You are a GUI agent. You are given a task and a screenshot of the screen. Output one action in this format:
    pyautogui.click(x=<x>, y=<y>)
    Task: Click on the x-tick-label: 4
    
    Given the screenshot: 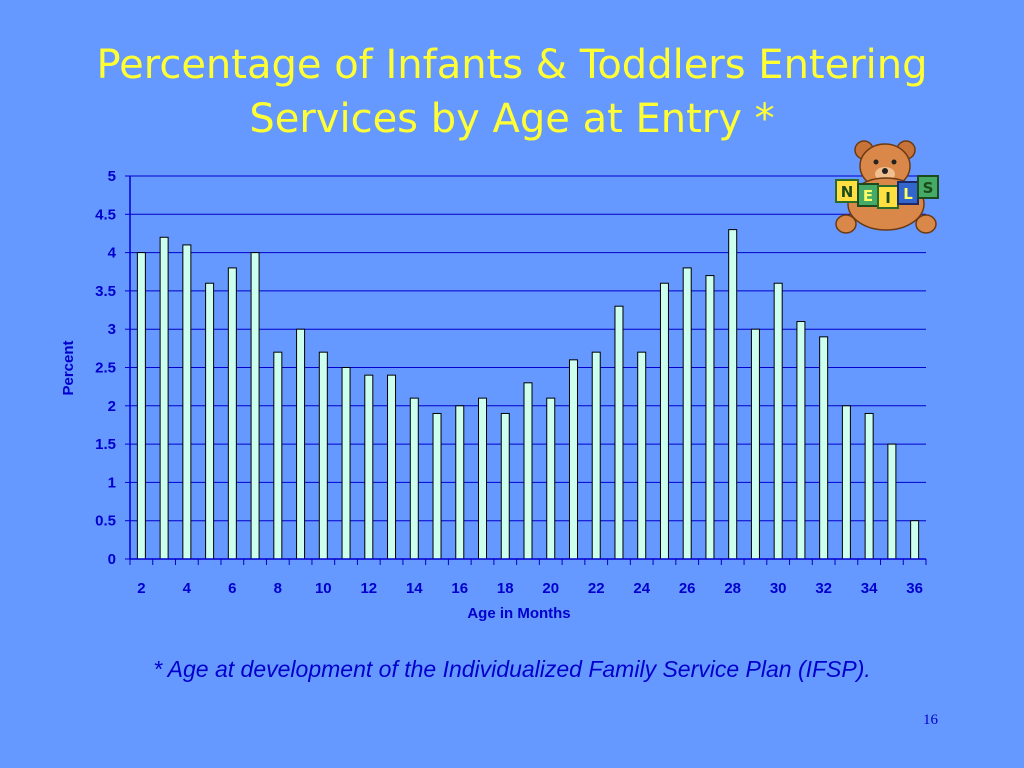 What is the action you would take?
    pyautogui.click(x=187, y=588)
    